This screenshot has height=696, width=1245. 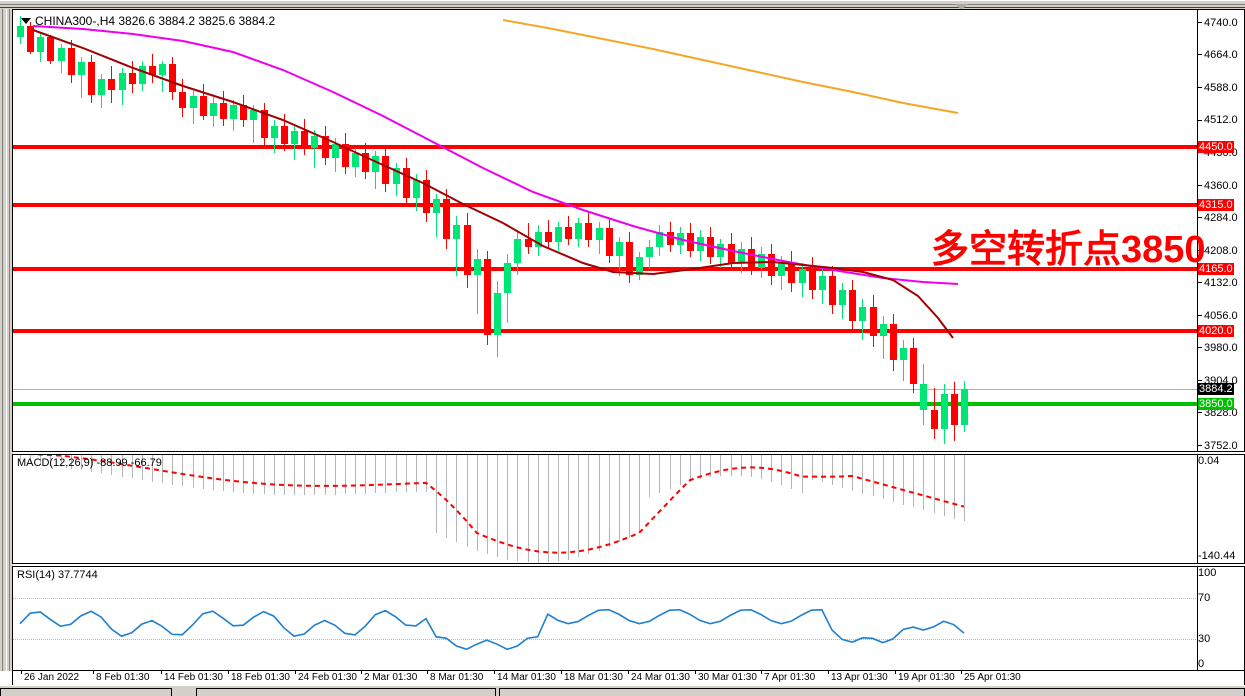 I want to click on rsi-line, so click(x=492, y=629).